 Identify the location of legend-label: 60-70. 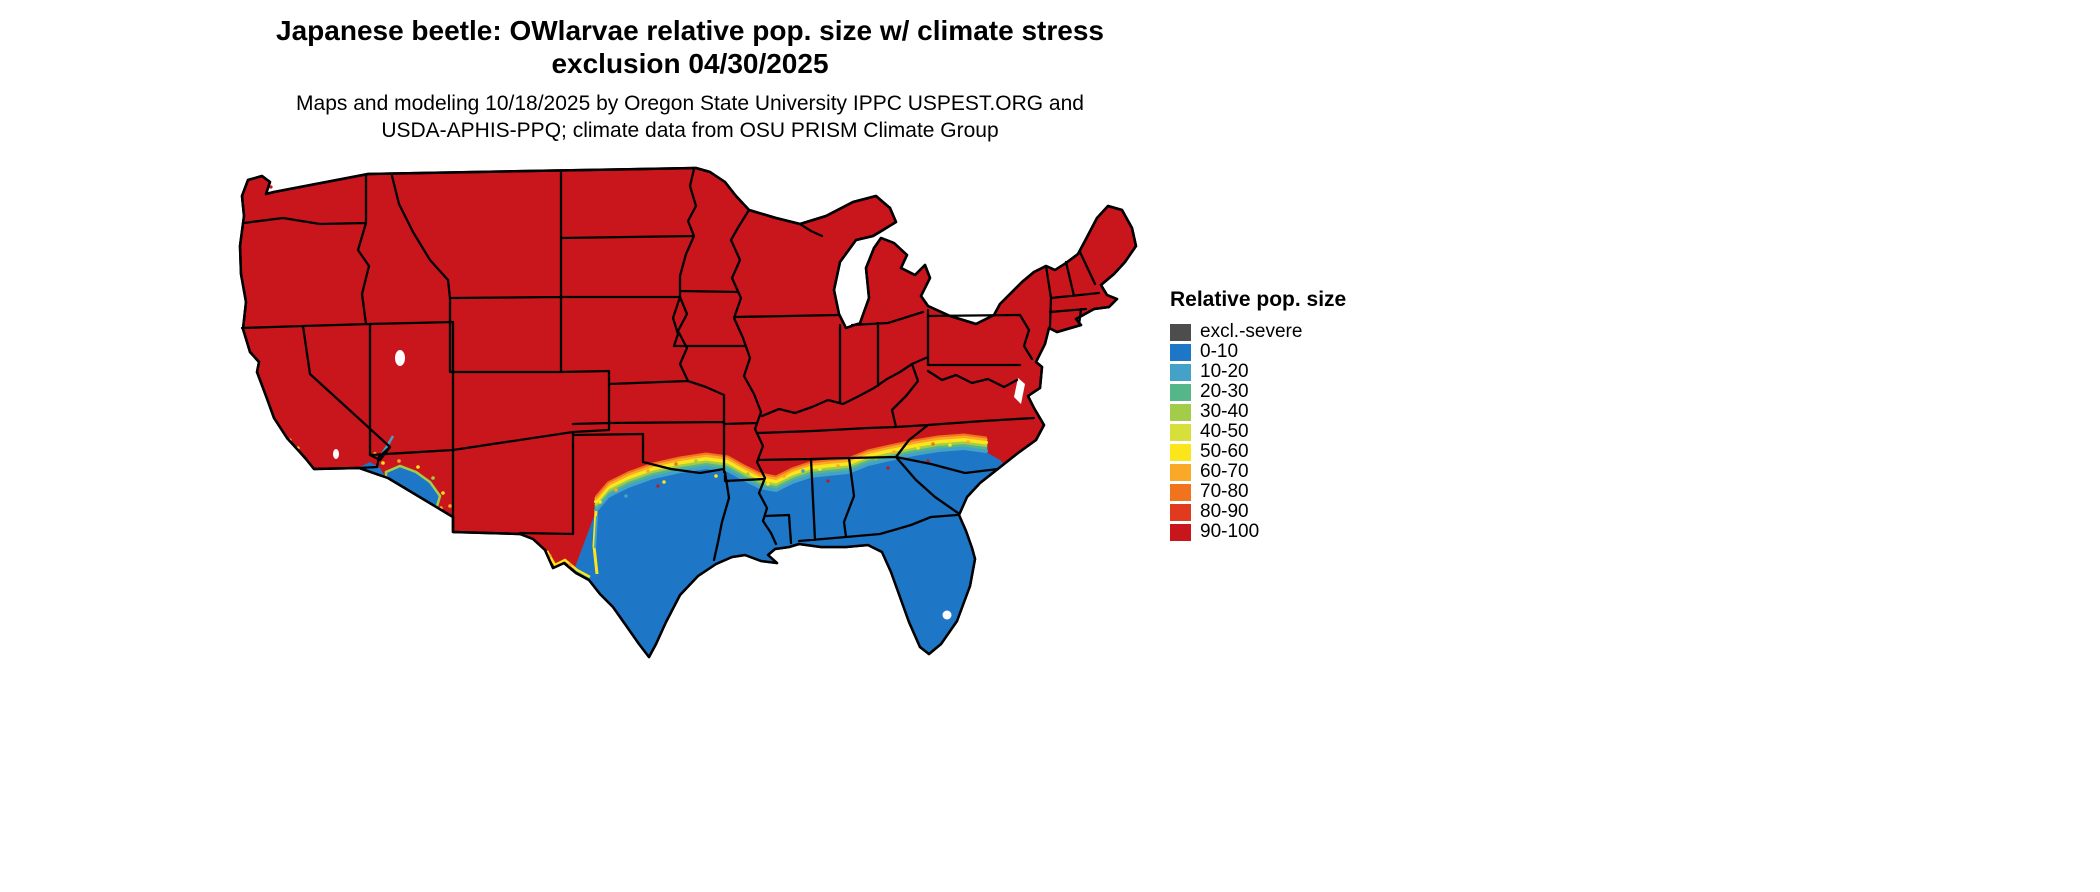
(1224, 471).